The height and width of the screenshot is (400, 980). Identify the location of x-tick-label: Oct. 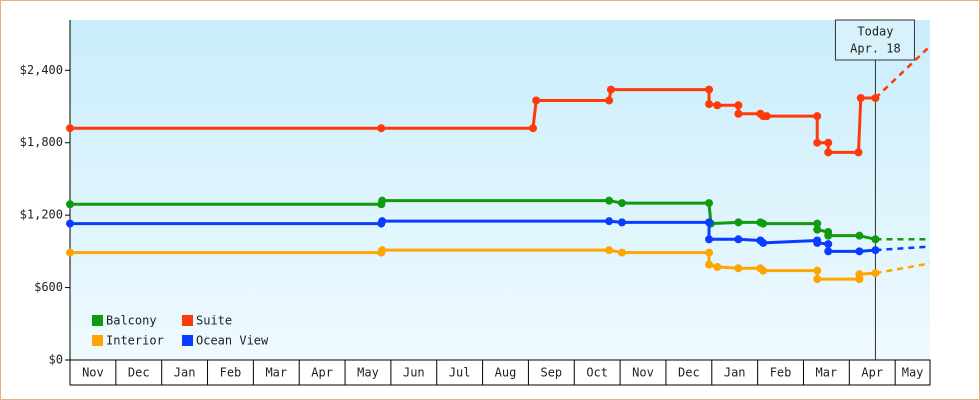
(597, 373).